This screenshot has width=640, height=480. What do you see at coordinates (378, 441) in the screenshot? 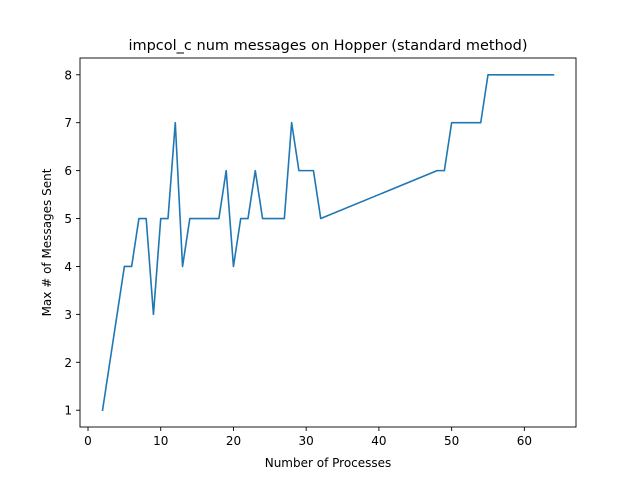
I see `x-tick-label: 40` at bounding box center [378, 441].